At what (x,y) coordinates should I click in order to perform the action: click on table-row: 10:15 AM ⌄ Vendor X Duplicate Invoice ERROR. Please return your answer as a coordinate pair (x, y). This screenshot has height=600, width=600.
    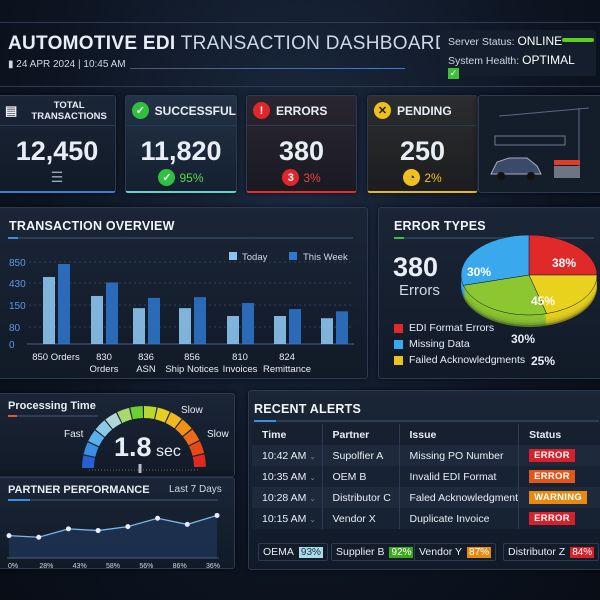
    Looking at the image, I should click on (426, 518).